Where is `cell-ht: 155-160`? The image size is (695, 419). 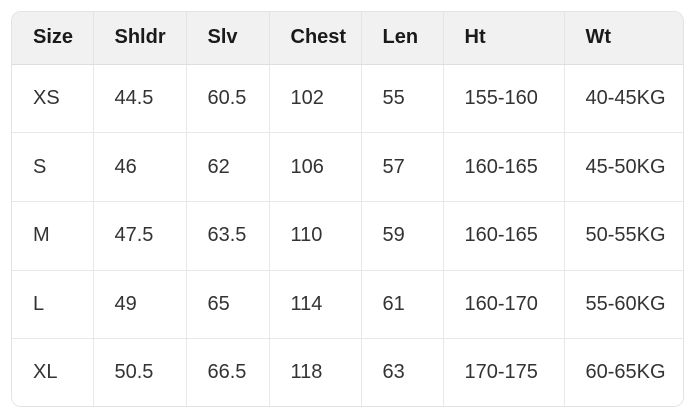
cell-ht: 155-160 is located at coordinates (503, 98).